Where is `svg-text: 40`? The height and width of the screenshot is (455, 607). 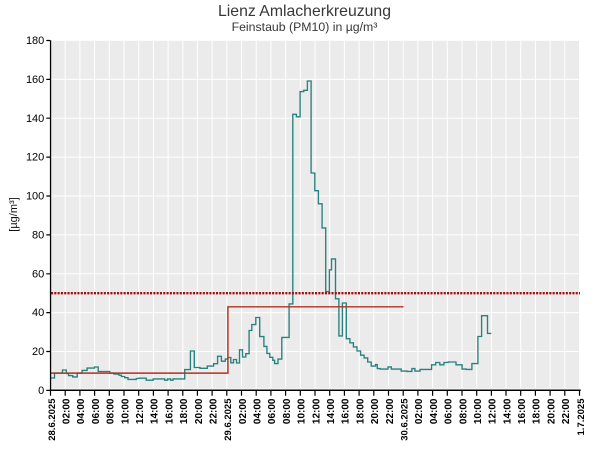 svg-text: 40 is located at coordinates (38, 313).